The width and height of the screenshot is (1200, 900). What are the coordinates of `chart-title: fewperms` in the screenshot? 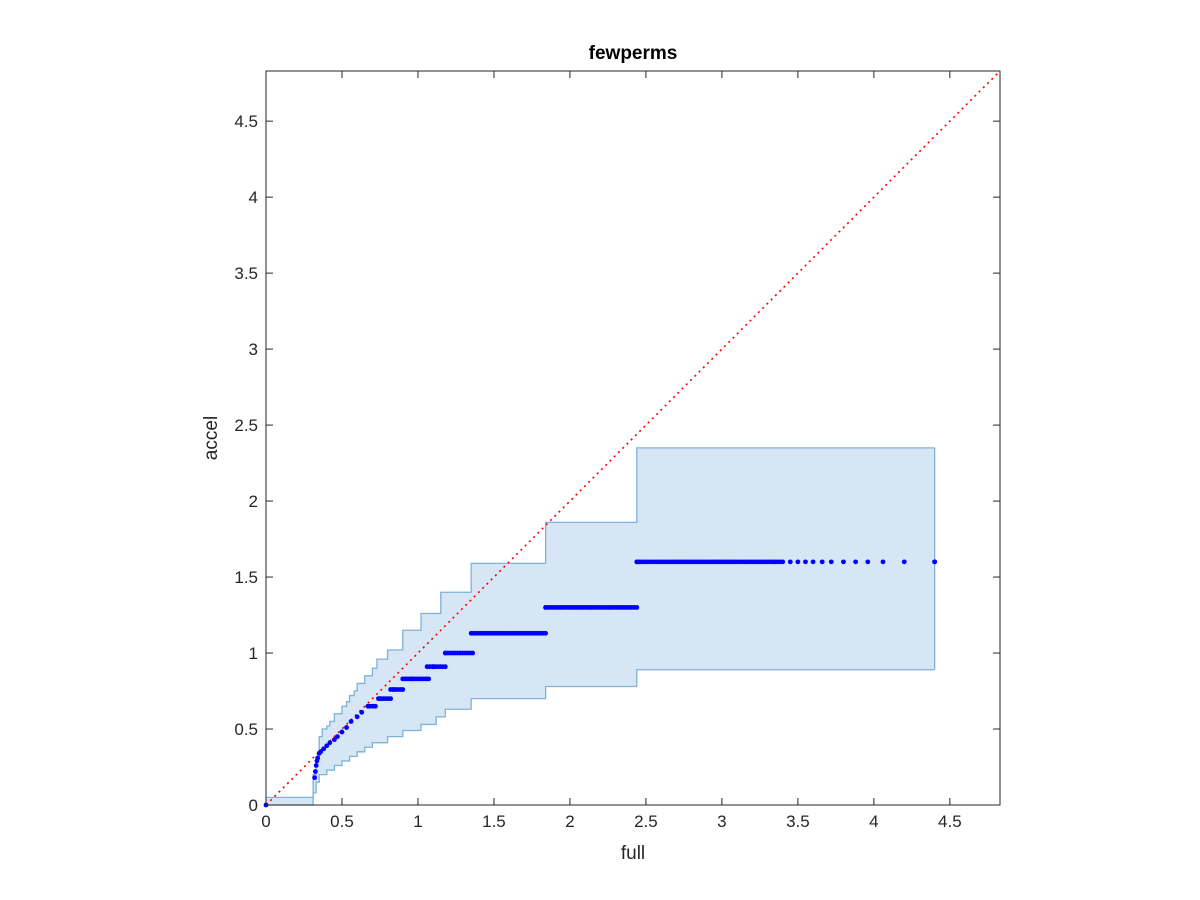 It's located at (633, 53).